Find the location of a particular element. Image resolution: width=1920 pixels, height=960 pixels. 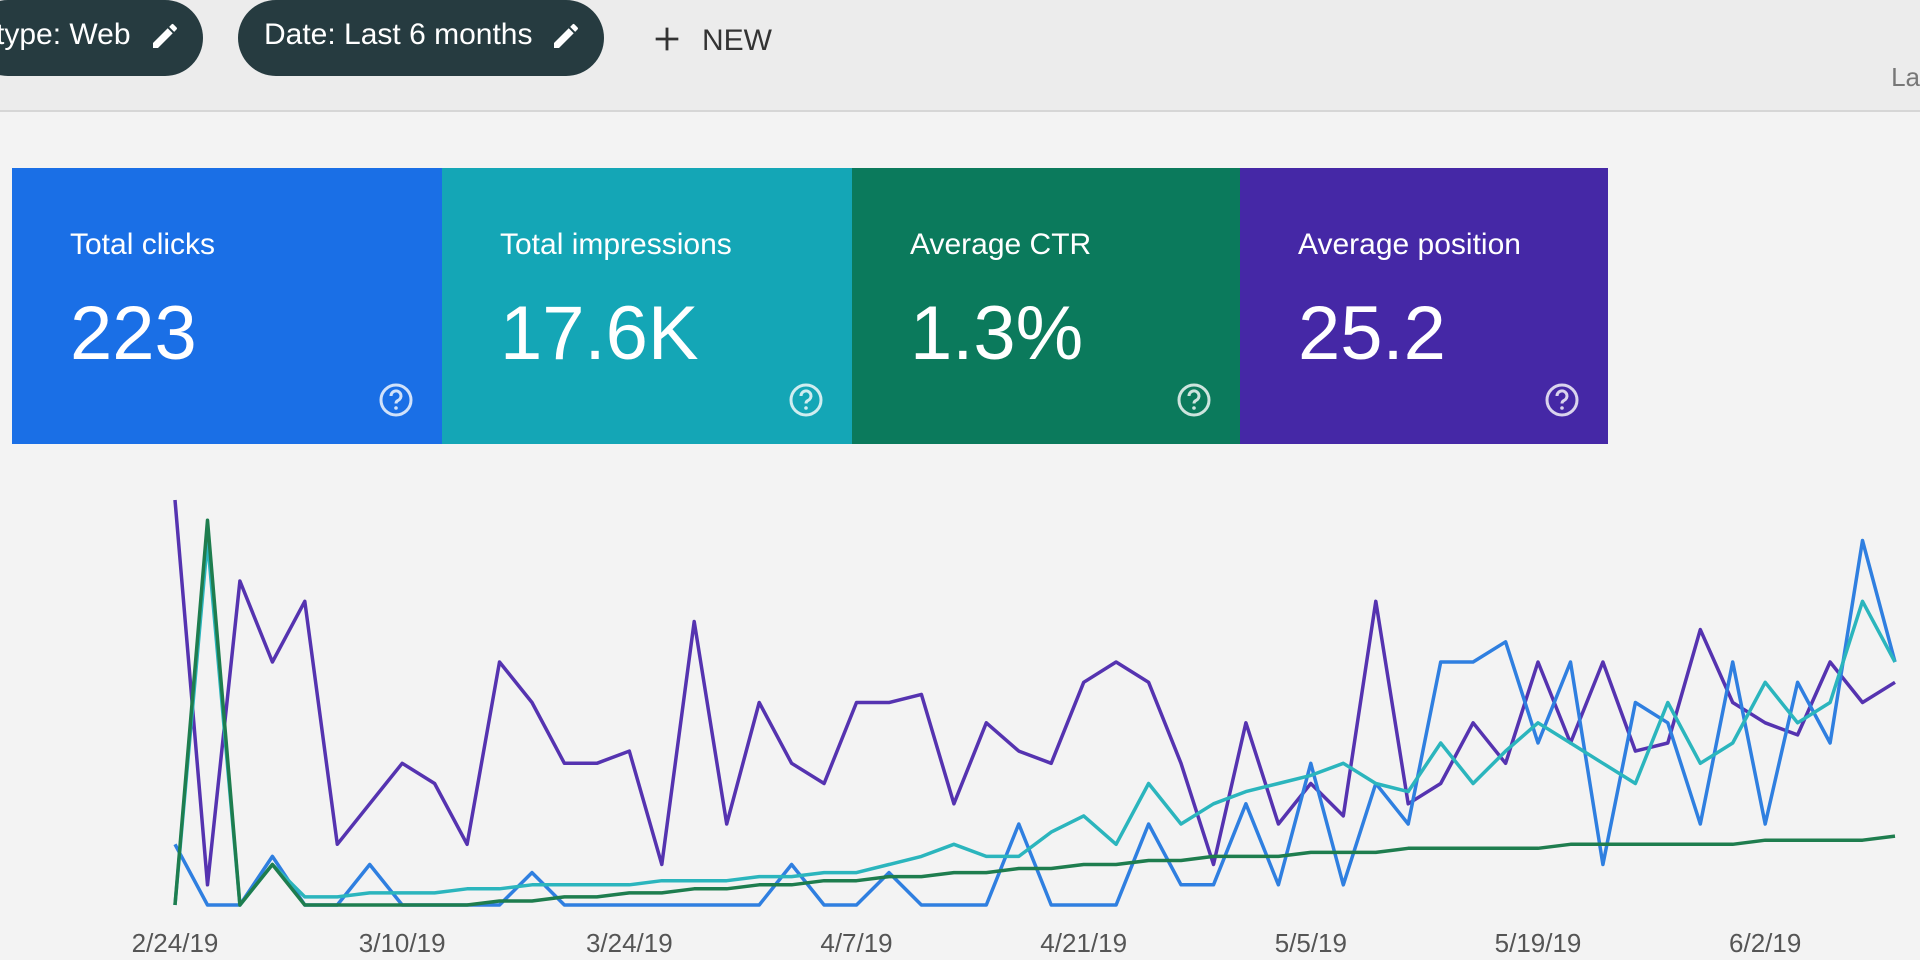

x-tick-label: 5/5/19 is located at coordinates (1311, 943).